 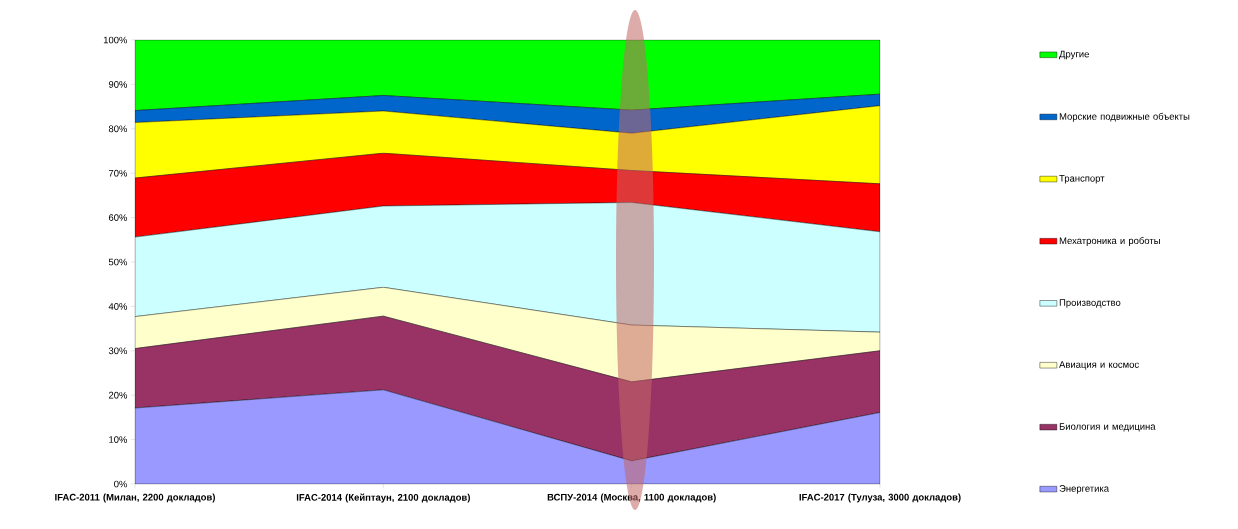 I want to click on legend-label: Производство, so click(x=1090, y=303).